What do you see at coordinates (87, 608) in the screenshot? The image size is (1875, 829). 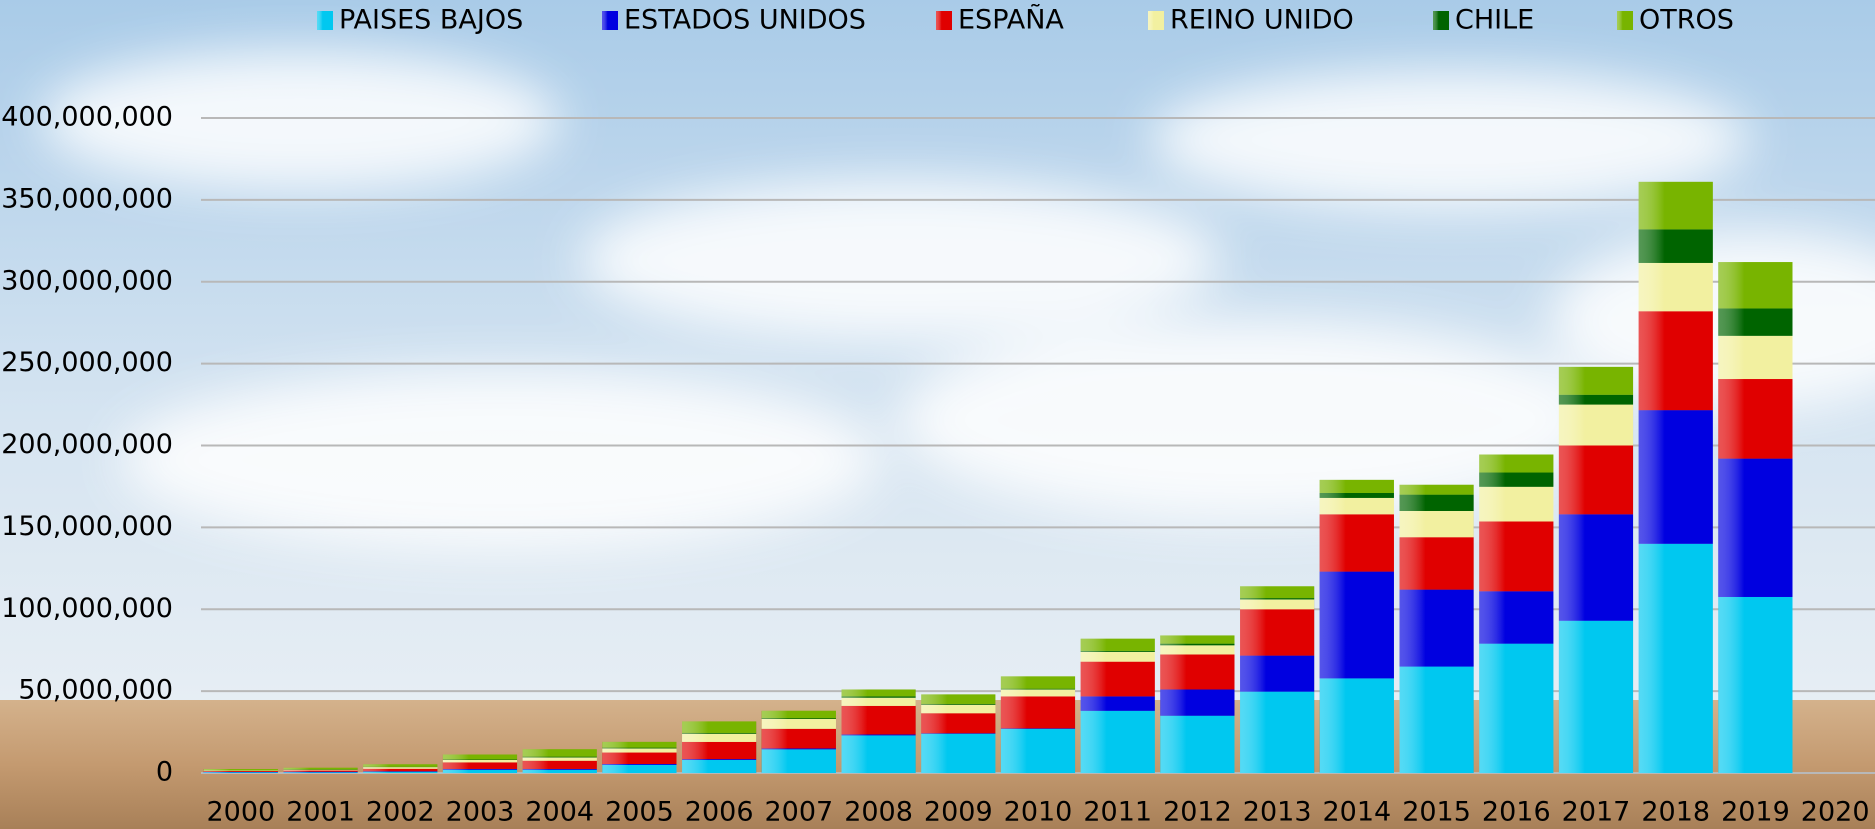 I see `y-tick-label: 100,000,000` at bounding box center [87, 608].